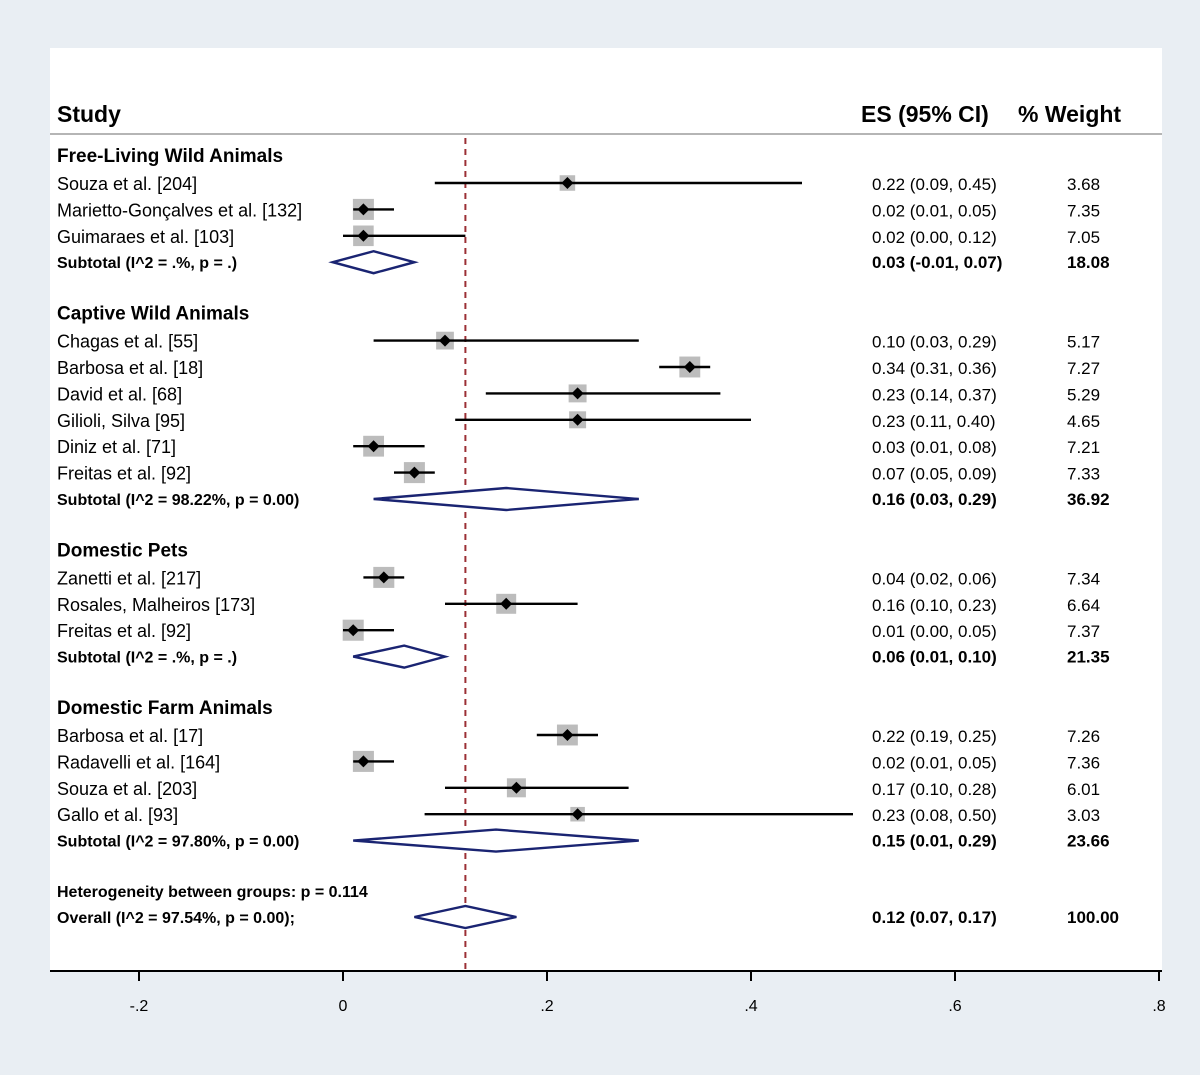 The image size is (1200, 1075). What do you see at coordinates (122, 550) in the screenshot?
I see `group-label: Domestic Pets` at bounding box center [122, 550].